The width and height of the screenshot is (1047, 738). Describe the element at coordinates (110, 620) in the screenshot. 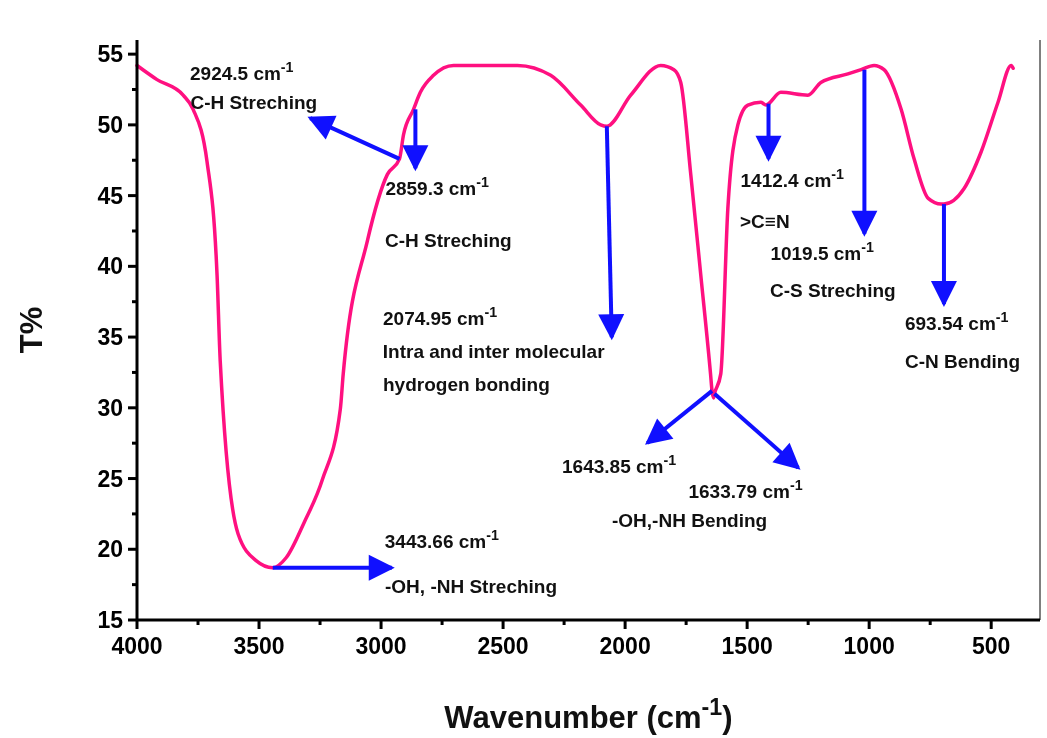

I see `y-tick-label: 15` at that location.